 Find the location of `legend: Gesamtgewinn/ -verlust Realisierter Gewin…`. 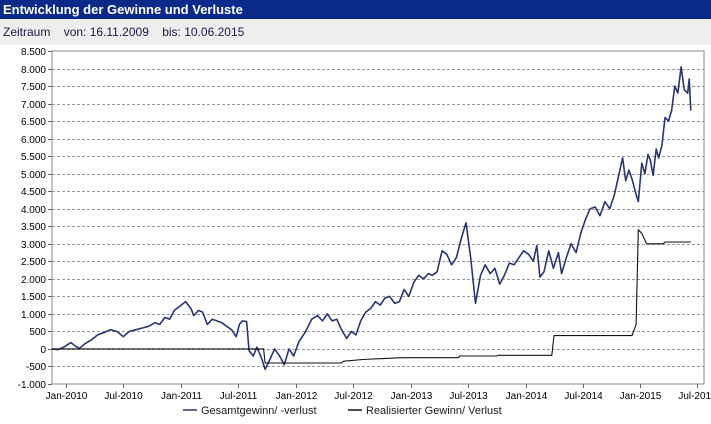

legend: Gesamtgewinn/ -verlust Realisierter Gewin… is located at coordinates (342, 411).